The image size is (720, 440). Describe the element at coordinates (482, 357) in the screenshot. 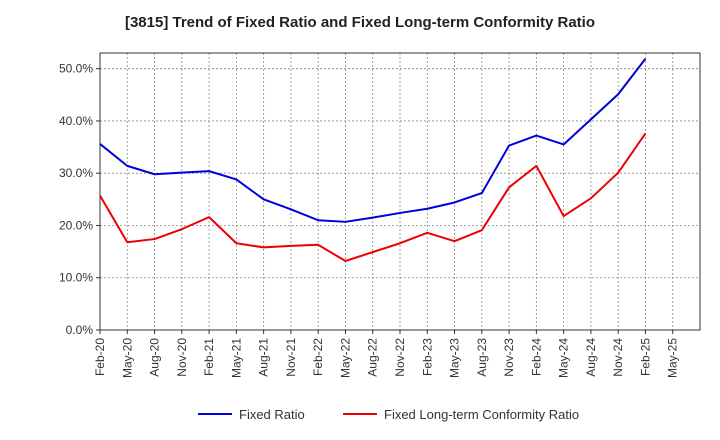

I see `x-tick-label: Aug-23` at that location.